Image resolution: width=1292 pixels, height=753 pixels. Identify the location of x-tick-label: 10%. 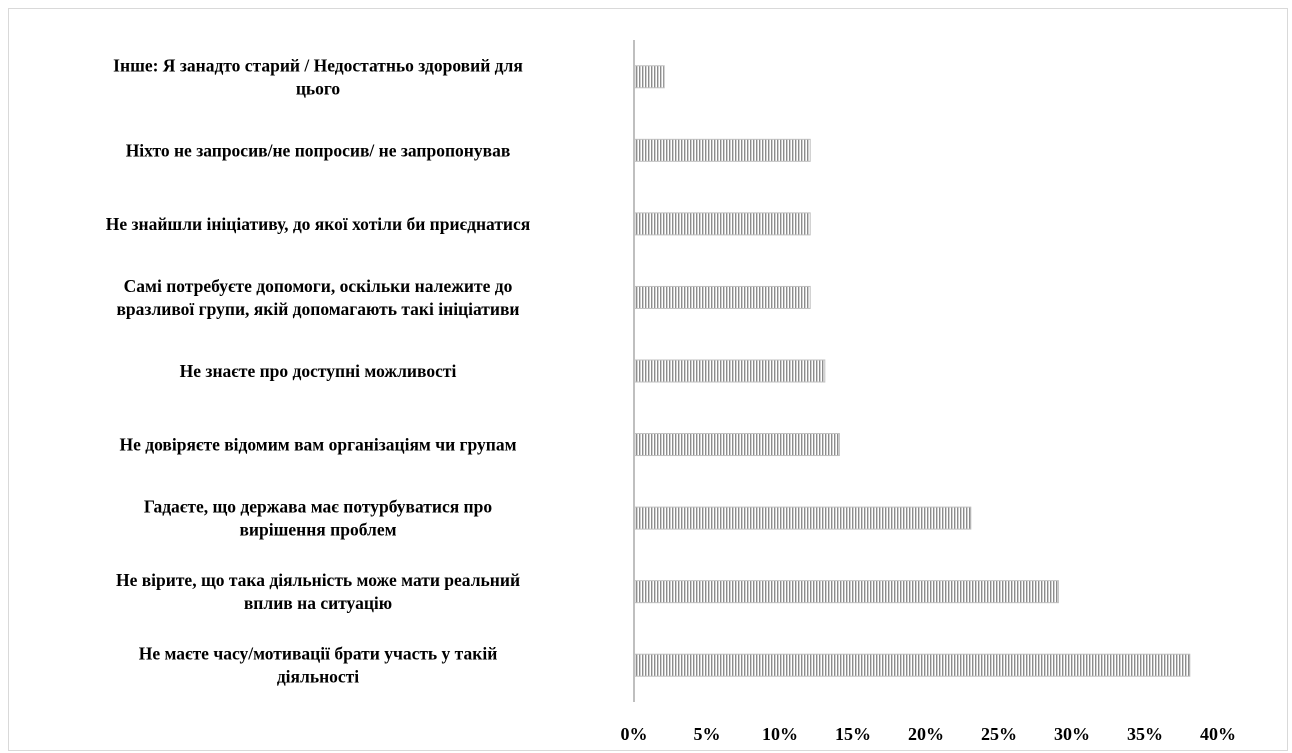
(780, 734).